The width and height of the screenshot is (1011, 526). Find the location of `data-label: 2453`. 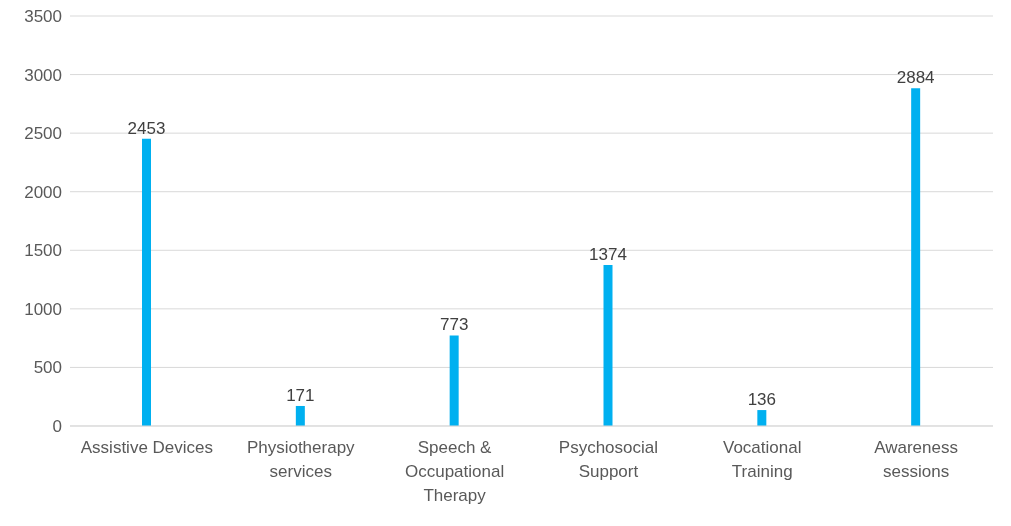

data-label: 2453 is located at coordinates (146, 128).